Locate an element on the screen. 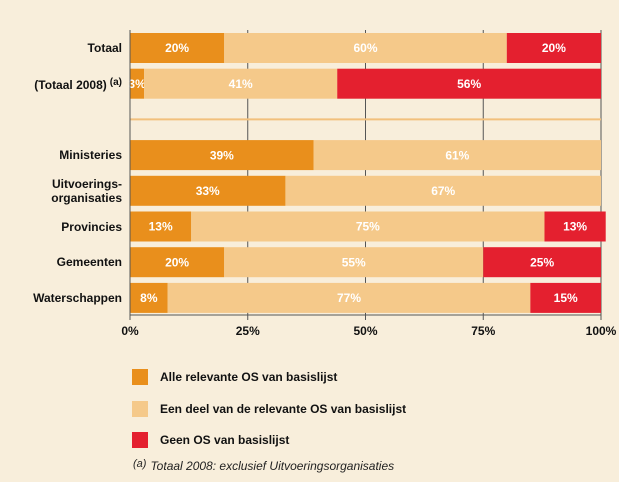  x-tick-label: 50% is located at coordinates (365, 331).